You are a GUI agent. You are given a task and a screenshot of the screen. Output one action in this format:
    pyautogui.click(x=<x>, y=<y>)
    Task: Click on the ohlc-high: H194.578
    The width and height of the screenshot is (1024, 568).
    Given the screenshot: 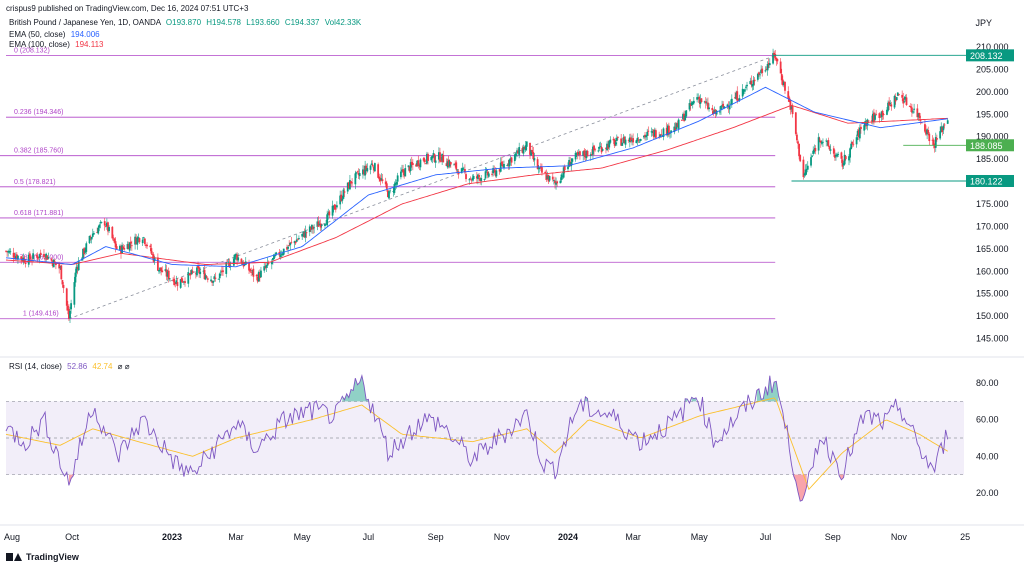 What is the action you would take?
    pyautogui.click(x=223, y=22)
    